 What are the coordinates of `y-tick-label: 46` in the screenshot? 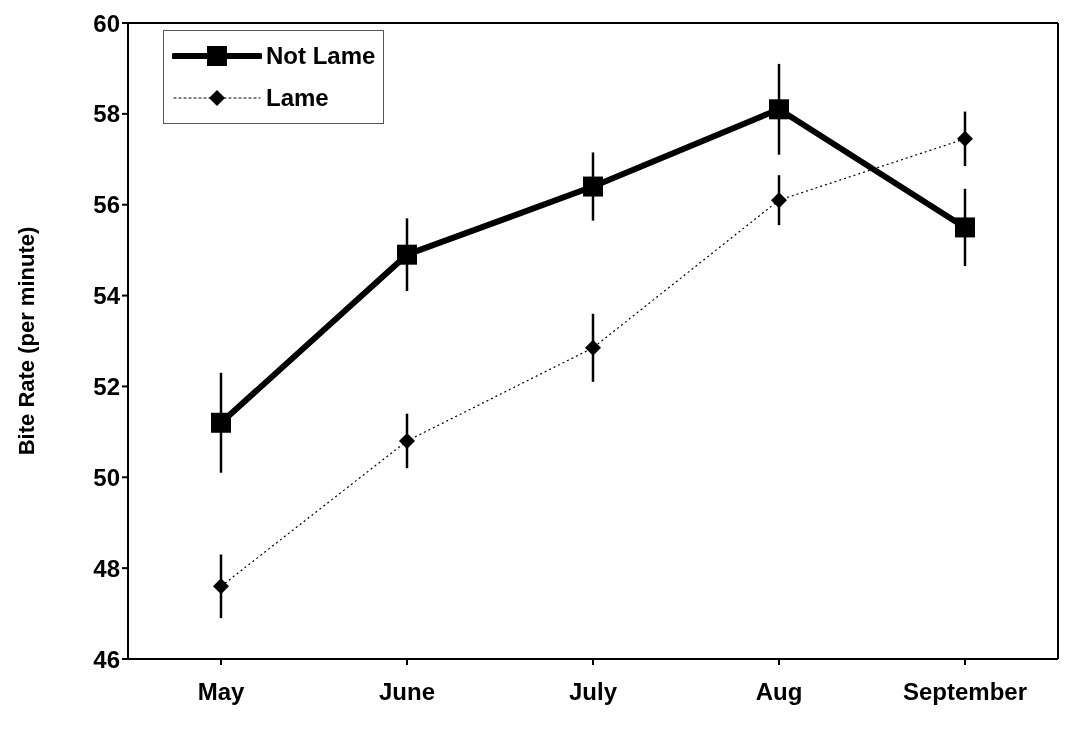 It's located at (106, 659).